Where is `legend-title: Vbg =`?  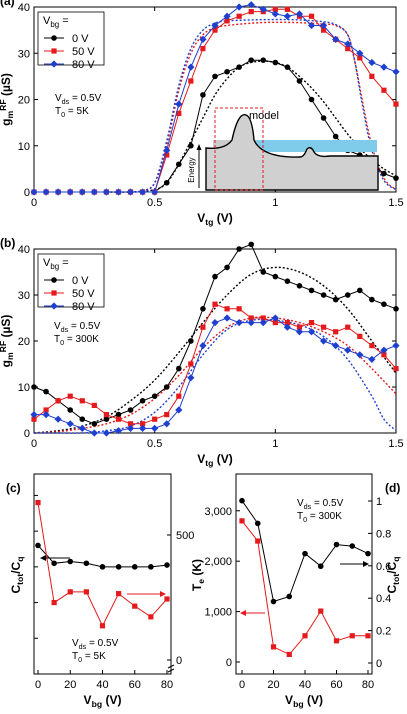 legend-title: Vbg = is located at coordinates (56, 264).